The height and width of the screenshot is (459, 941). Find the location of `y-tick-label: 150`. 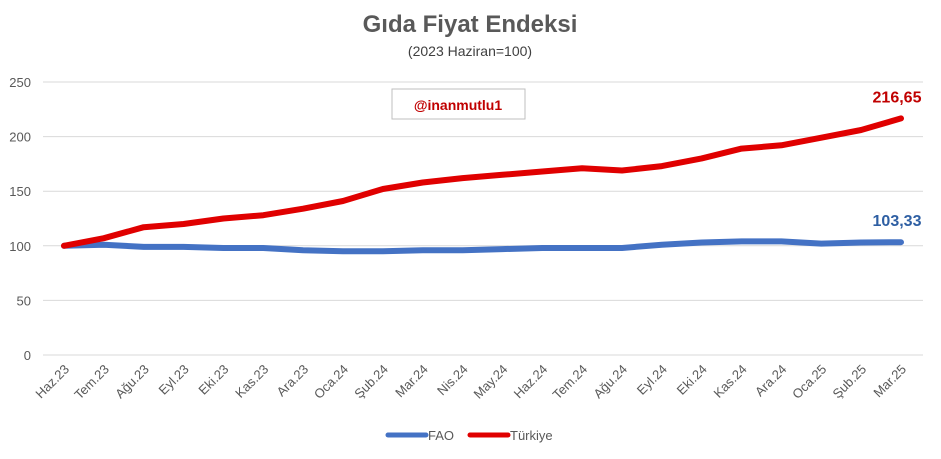

y-tick-label: 150 is located at coordinates (20, 191).